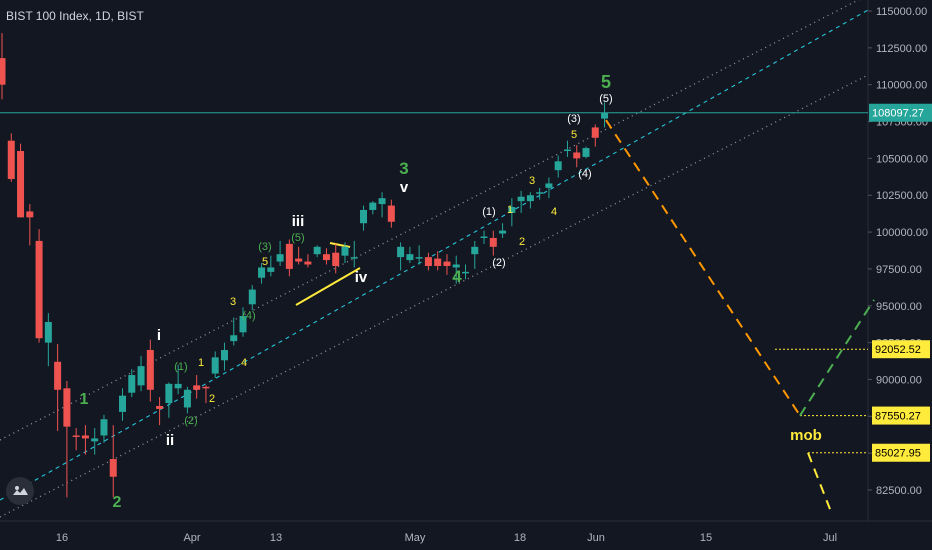 This screenshot has height=550, width=932. Describe the element at coordinates (532, 181) in the screenshot. I see `wave-label: 3` at that location.